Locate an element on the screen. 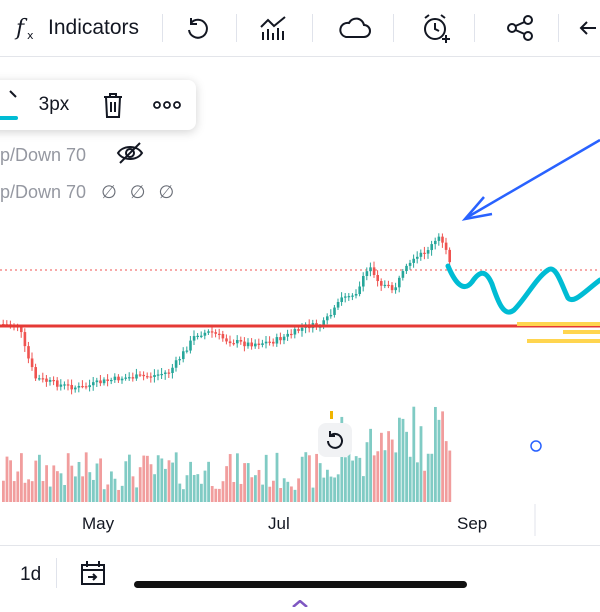  legend-row-1: p/Down 70 is located at coordinates (43, 155).